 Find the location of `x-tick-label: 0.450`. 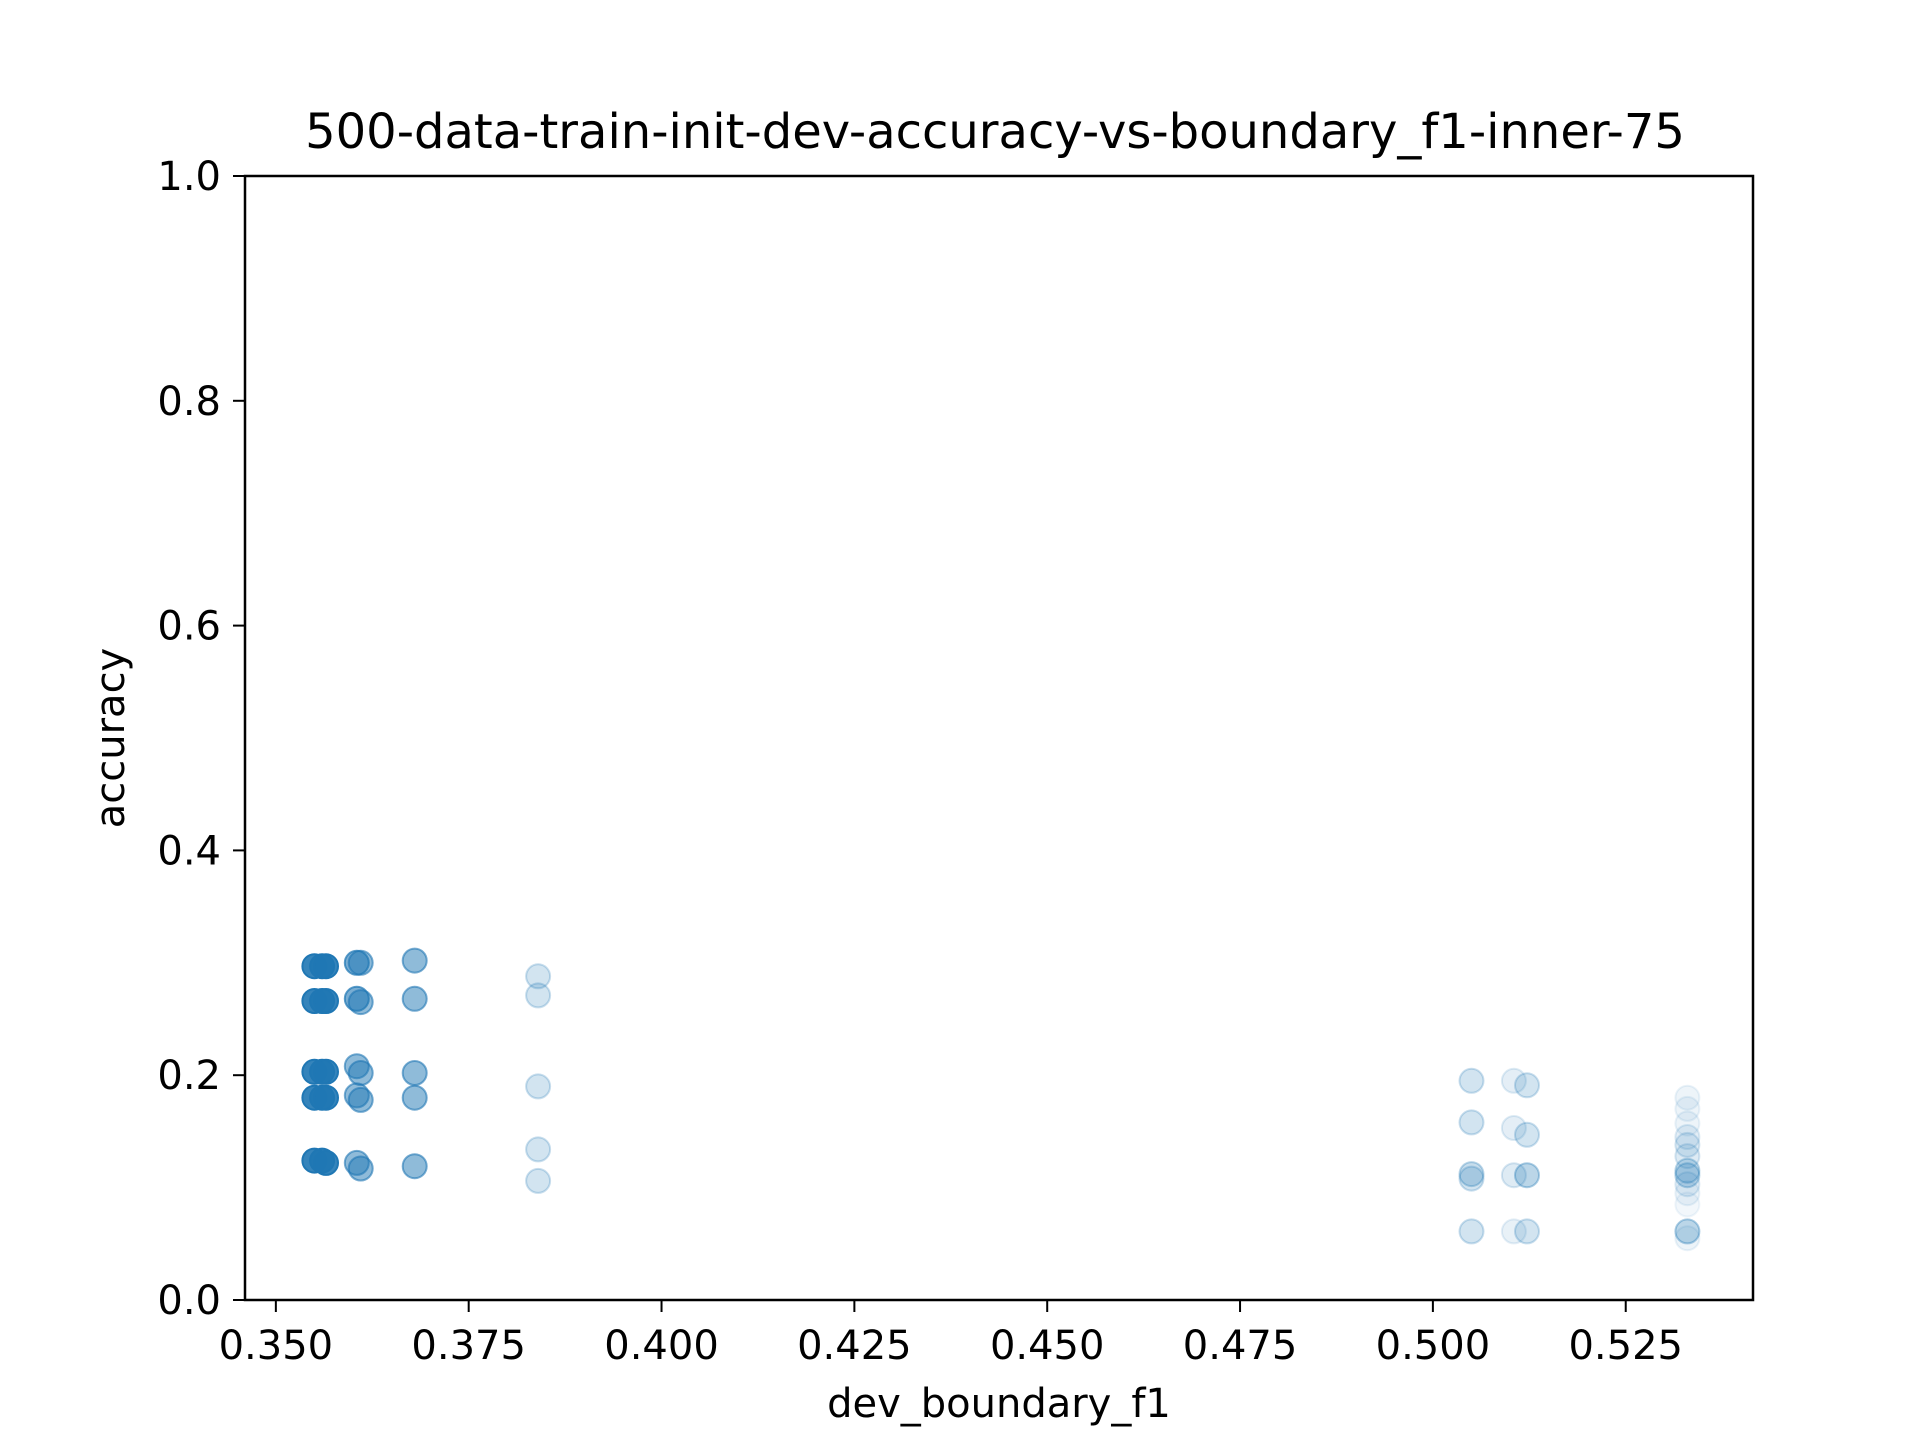

x-tick-label: 0.450 is located at coordinates (1047, 1346).